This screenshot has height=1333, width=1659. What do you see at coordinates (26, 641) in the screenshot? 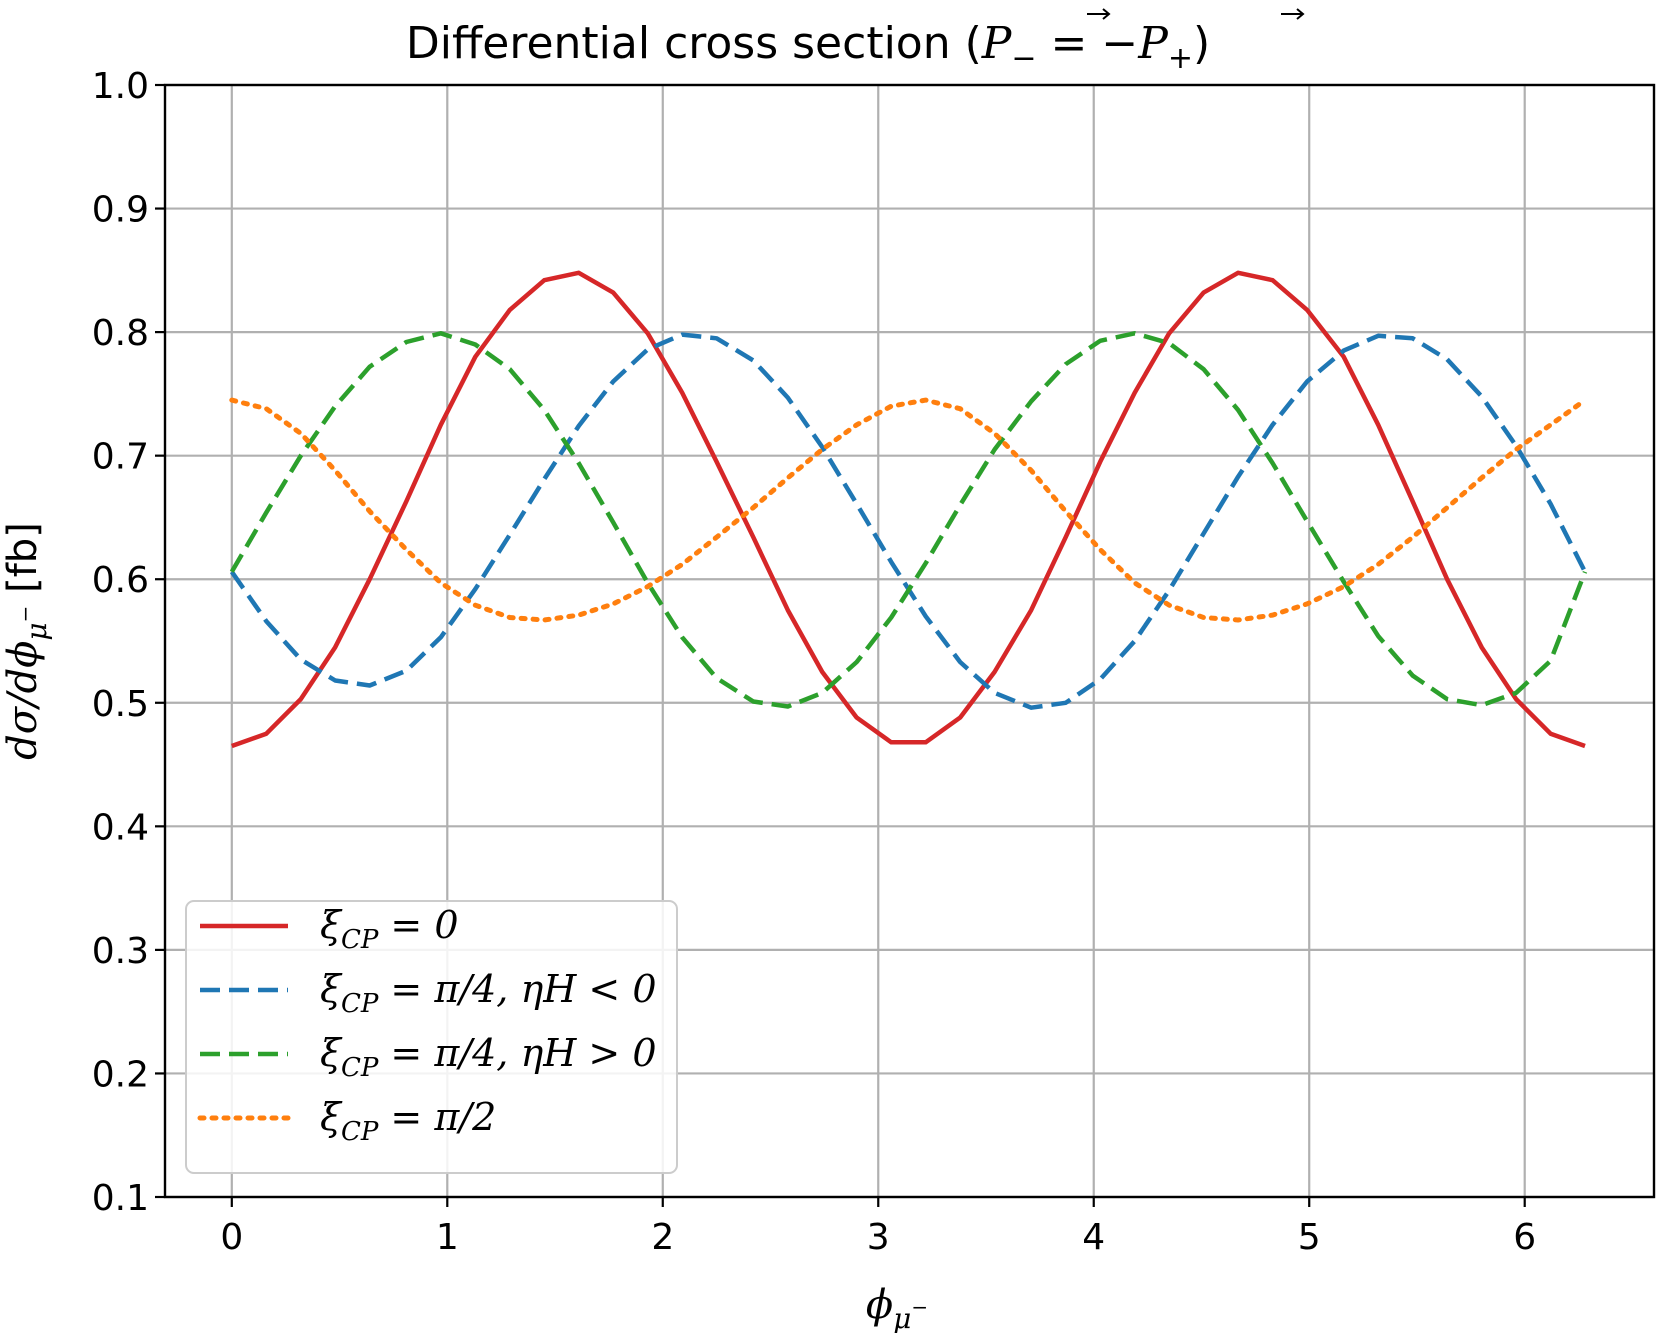
I see `y-axis-label: dσ/dϕμ− [fb]` at bounding box center [26, 641].